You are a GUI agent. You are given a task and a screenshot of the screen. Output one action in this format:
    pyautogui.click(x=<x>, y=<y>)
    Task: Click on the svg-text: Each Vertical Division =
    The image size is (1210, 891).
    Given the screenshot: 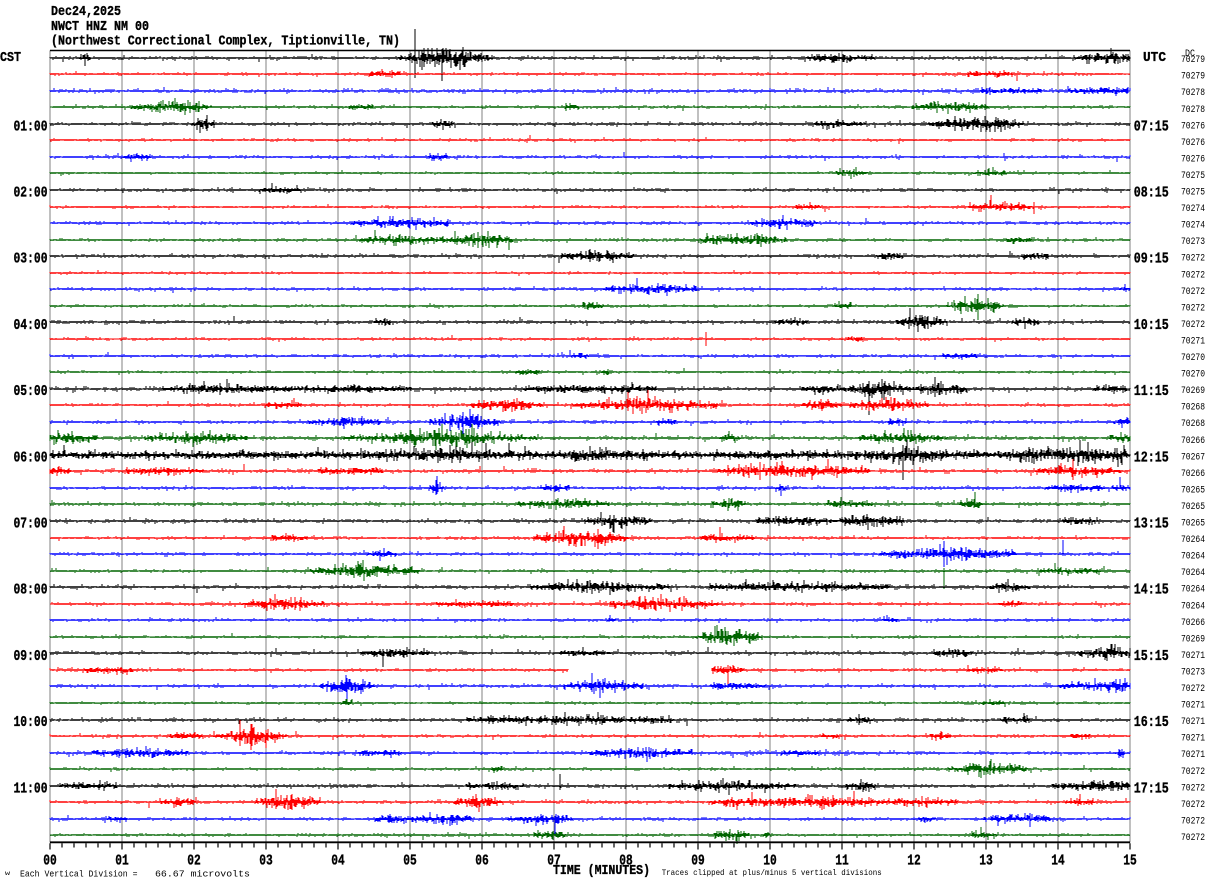 What is the action you would take?
    pyautogui.click(x=79, y=874)
    